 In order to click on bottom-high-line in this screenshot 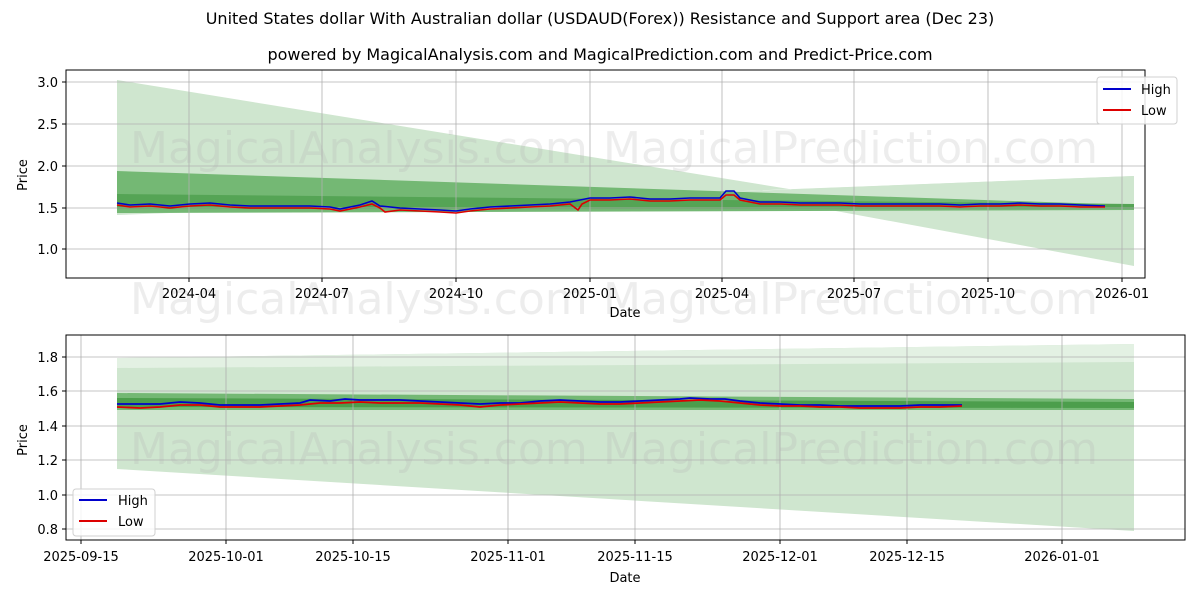, I will do `click(539, 402)`.